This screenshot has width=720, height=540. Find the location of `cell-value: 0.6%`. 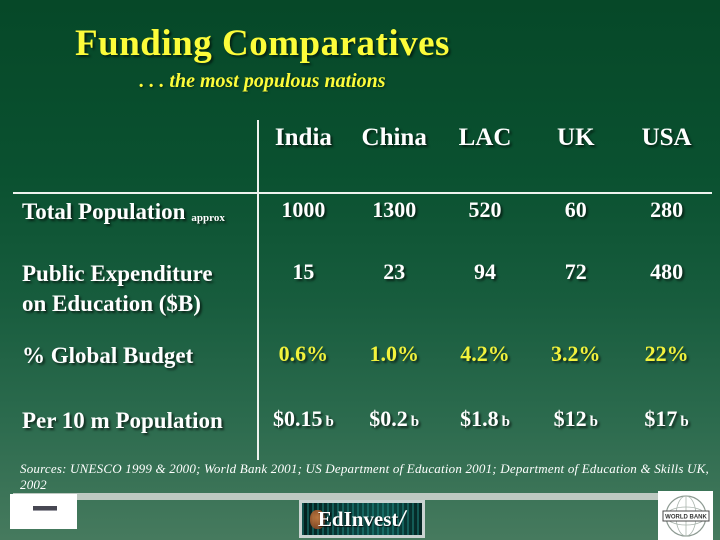

cell-value: 0.6% is located at coordinates (303, 353).